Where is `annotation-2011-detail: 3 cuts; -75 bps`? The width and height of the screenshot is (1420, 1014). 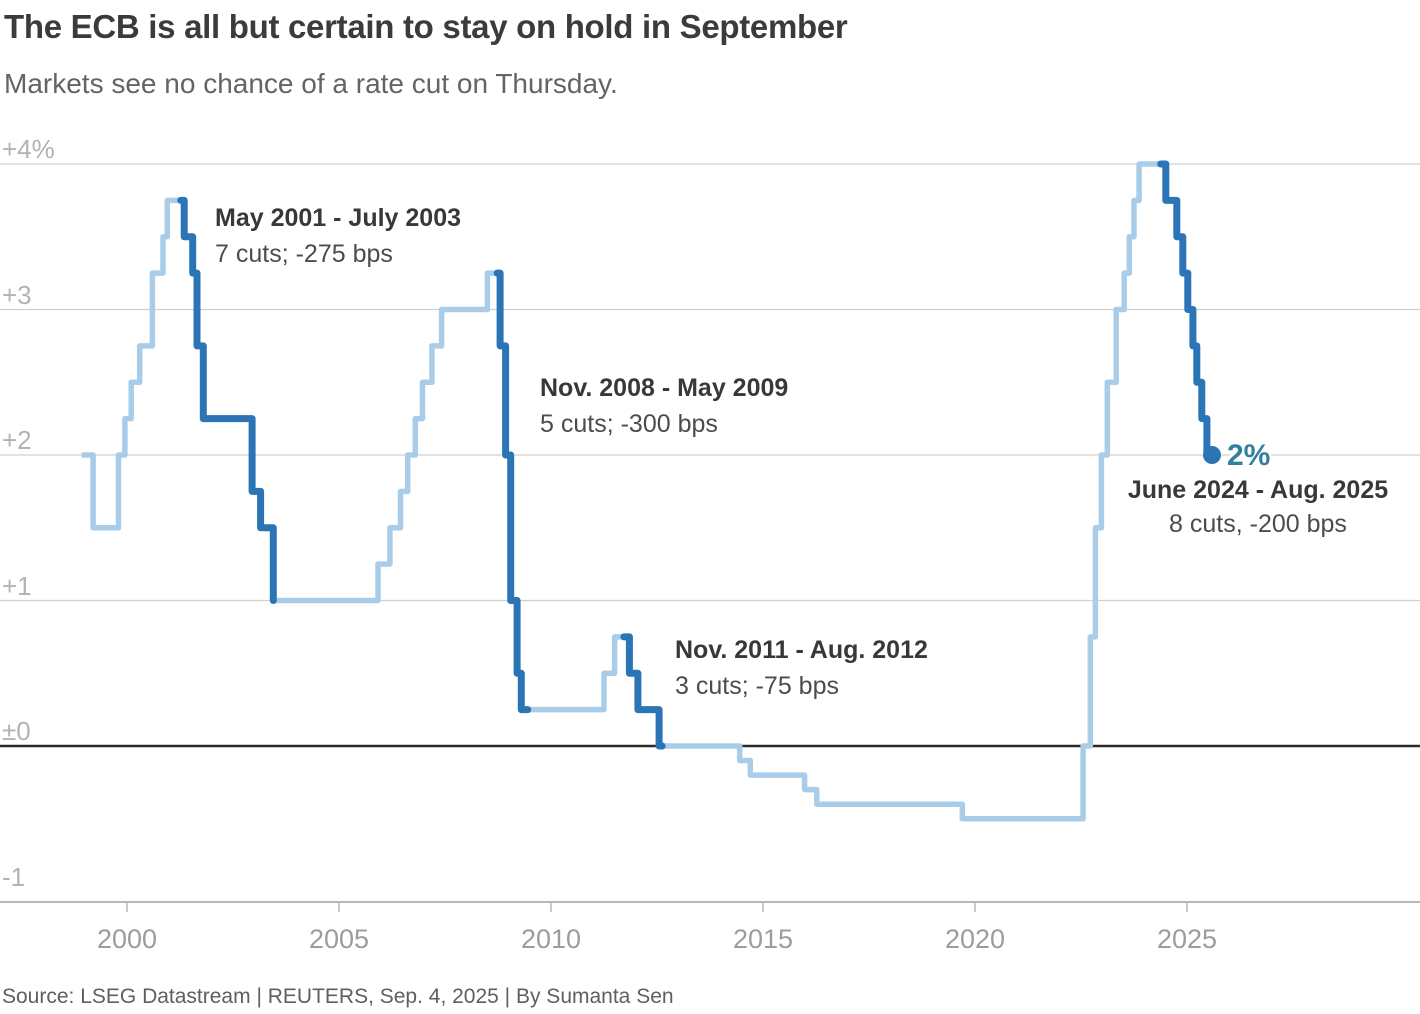
annotation-2011-detail: 3 cuts; -75 bps is located at coordinates (757, 686).